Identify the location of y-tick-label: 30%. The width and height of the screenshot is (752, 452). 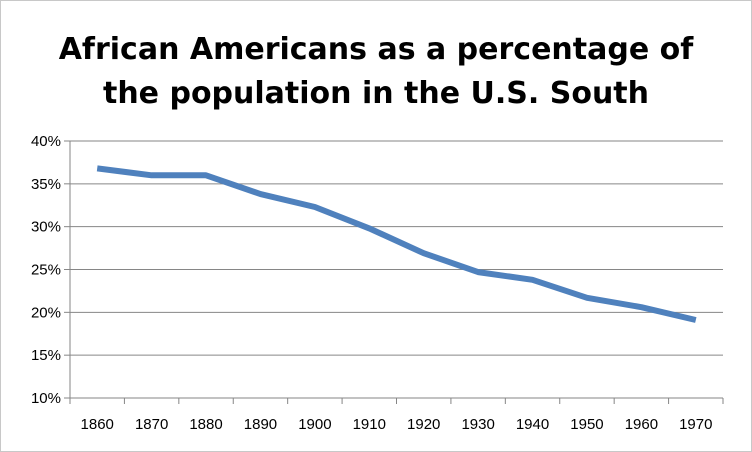
(46, 227).